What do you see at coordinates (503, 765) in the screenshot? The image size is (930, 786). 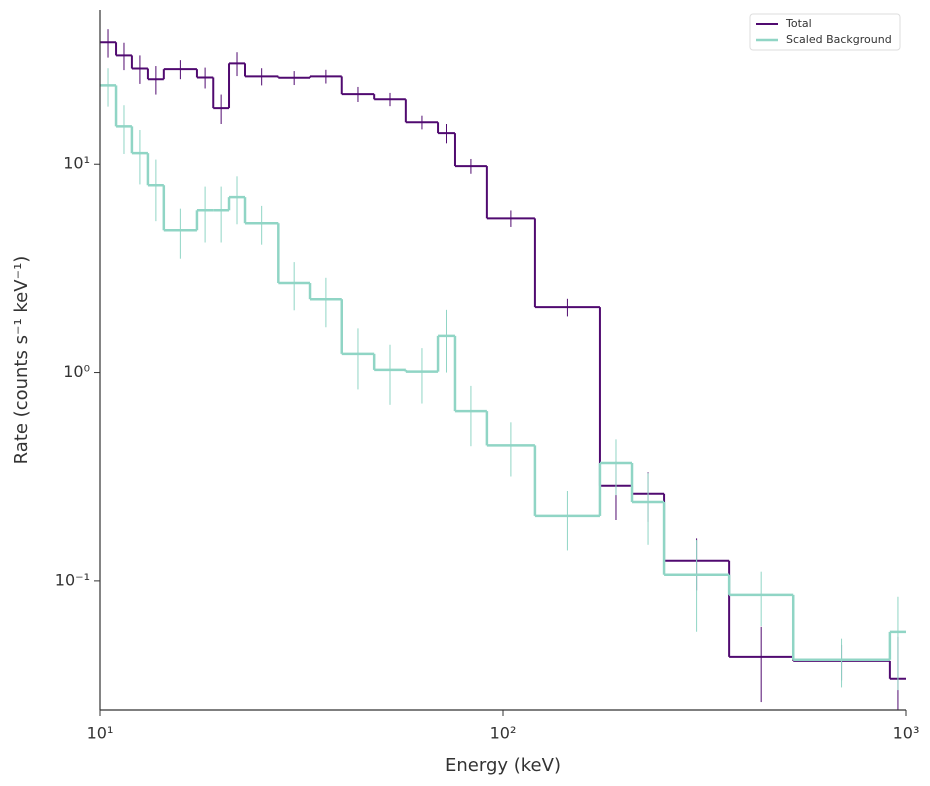 I see `x-axis-label: Energy (keV)` at bounding box center [503, 765].